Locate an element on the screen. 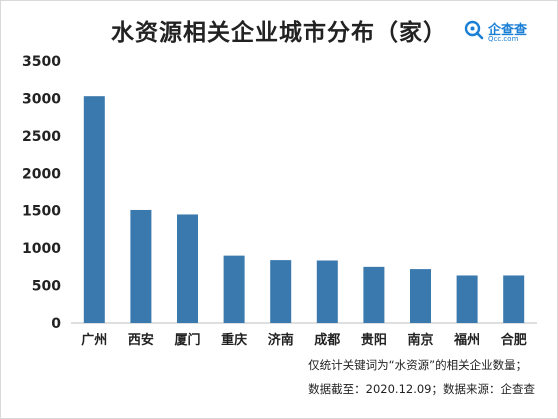  y-tick-label: 1000 is located at coordinates (41, 249).